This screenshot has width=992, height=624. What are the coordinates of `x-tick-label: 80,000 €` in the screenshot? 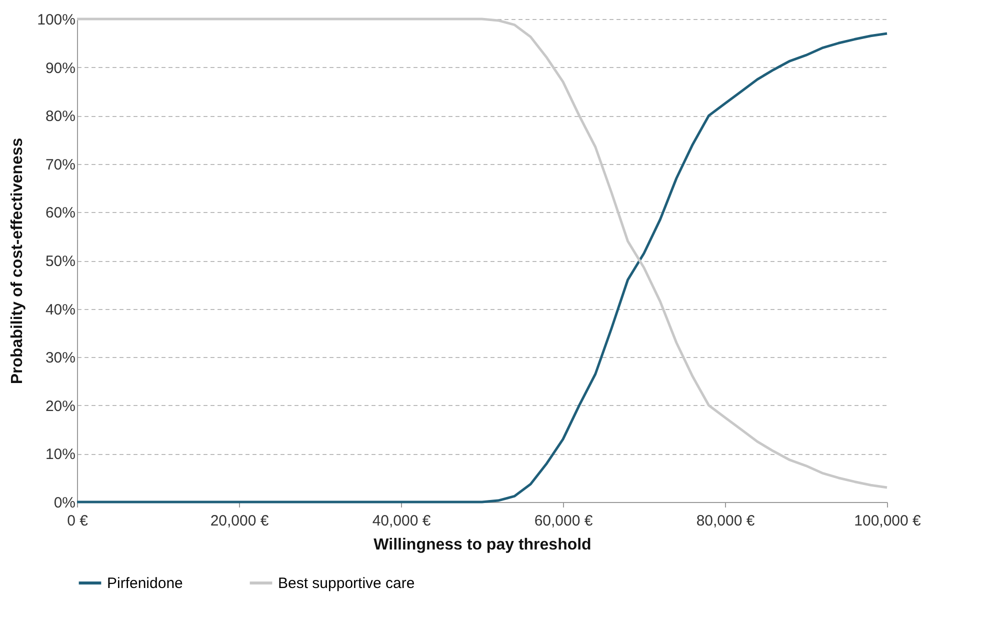 It's located at (726, 521).